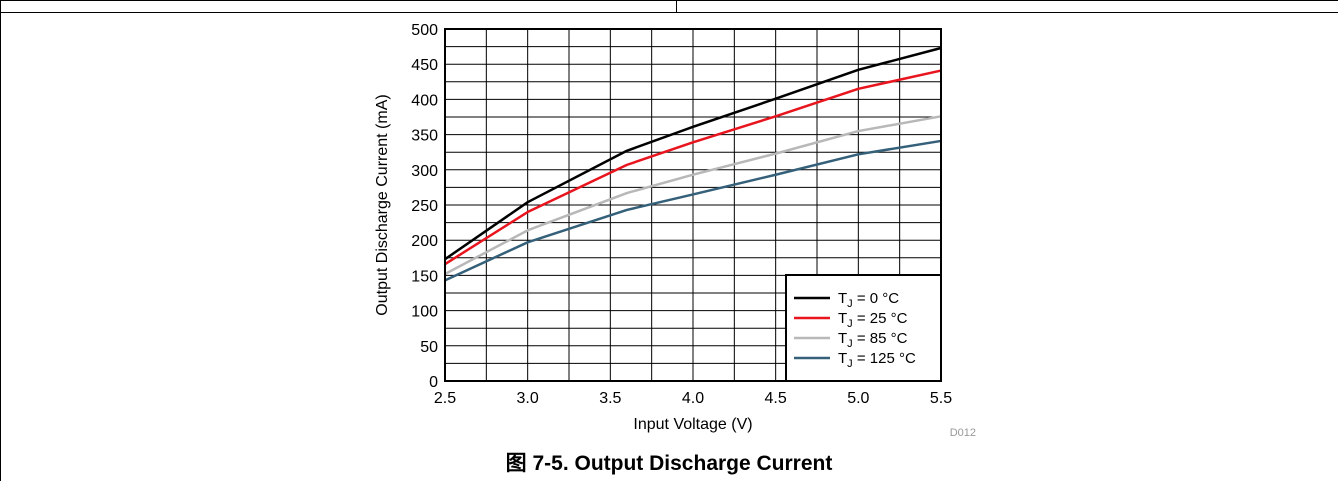 The image size is (1338, 481). What do you see at coordinates (424, 100) in the screenshot?
I see `y-tick-label: 400` at bounding box center [424, 100].